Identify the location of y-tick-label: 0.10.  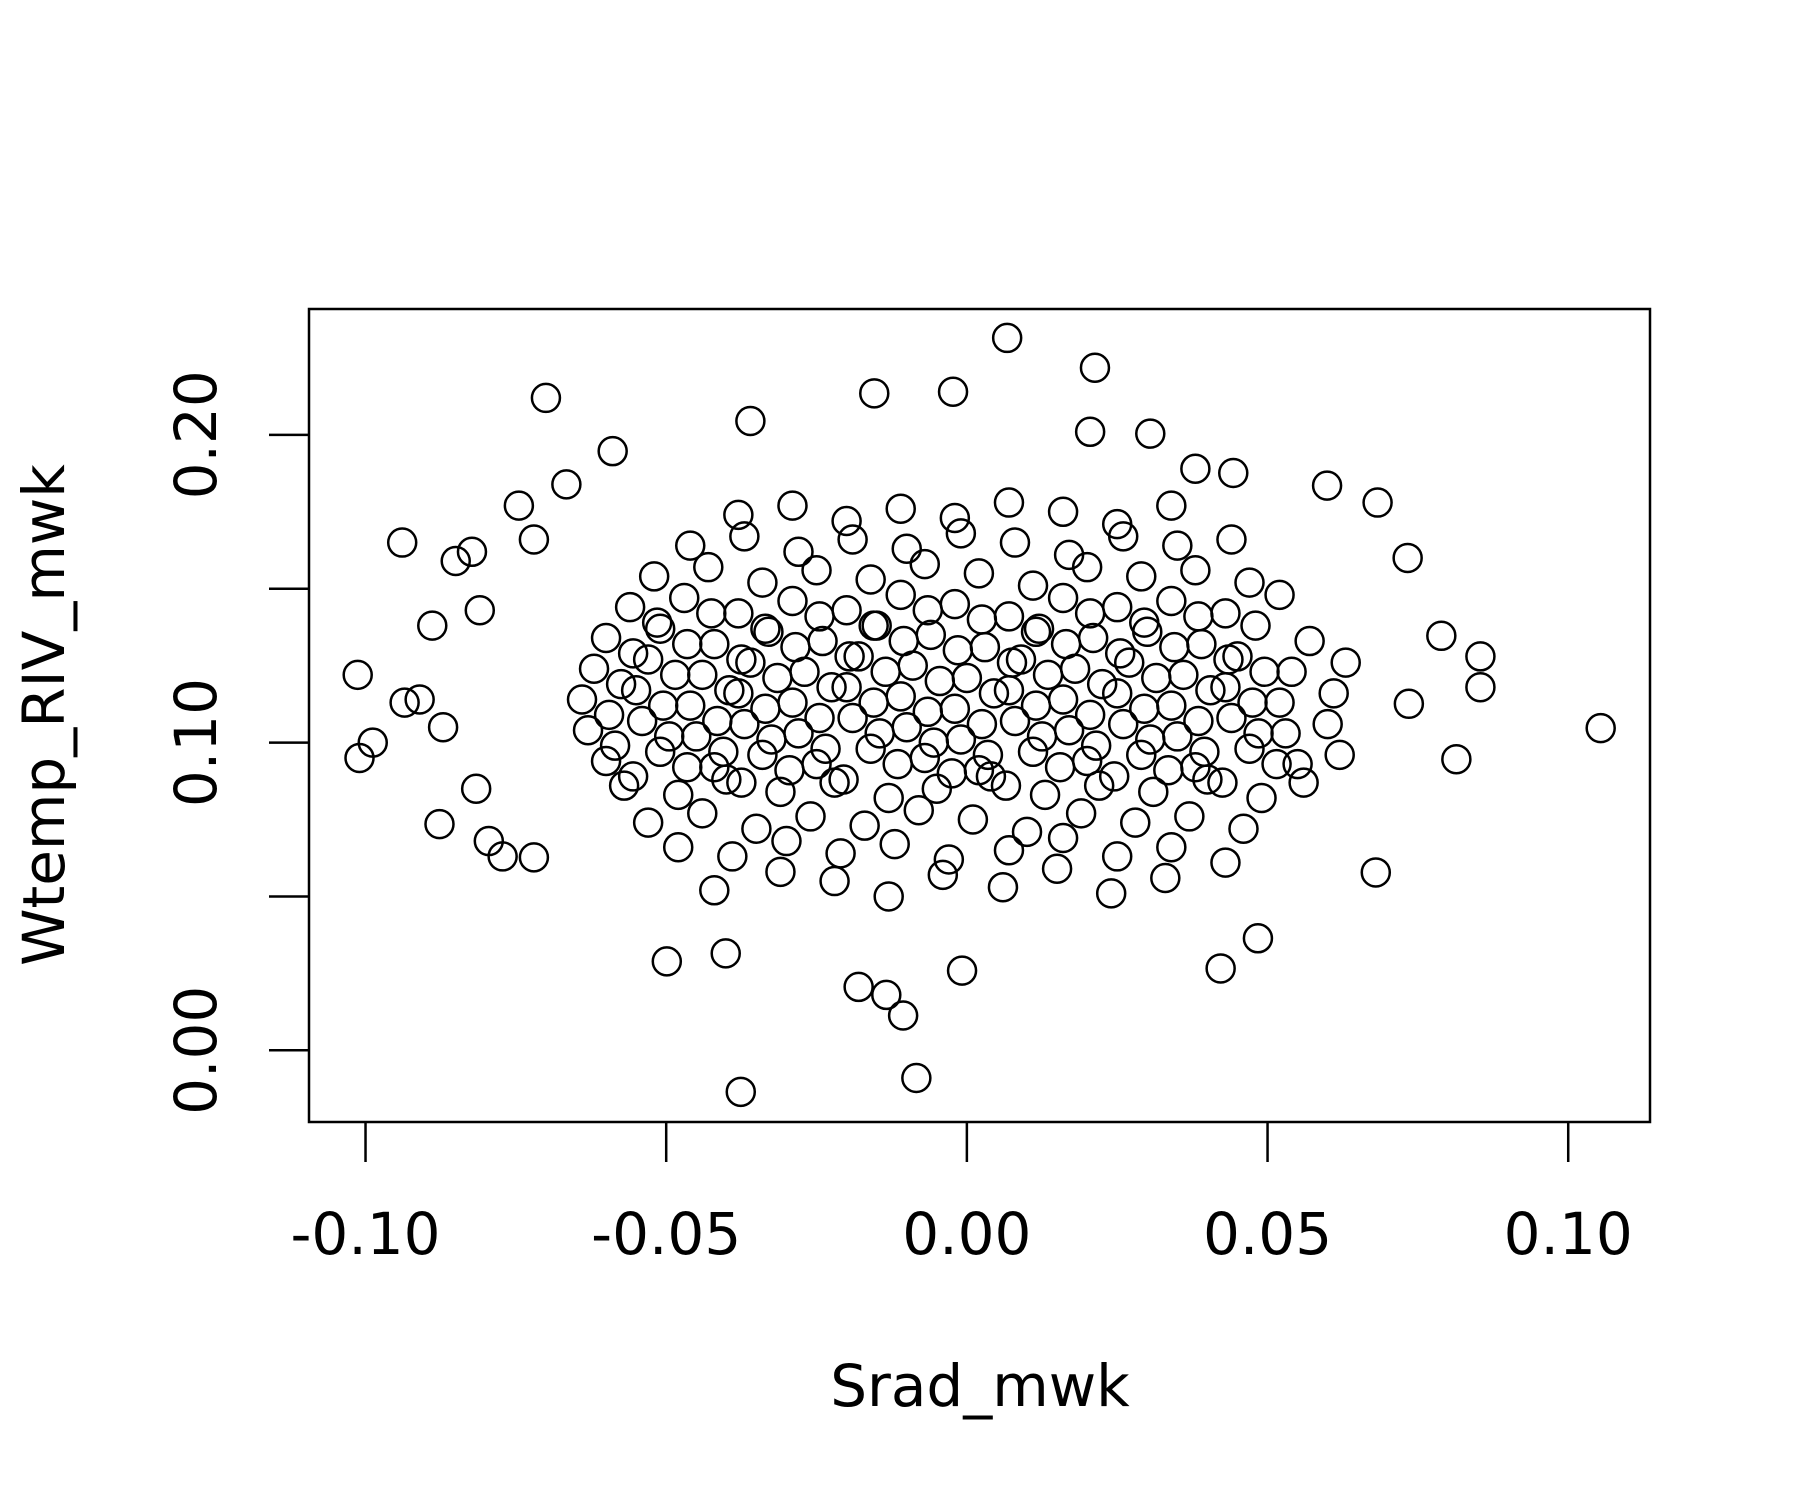
(196, 742).